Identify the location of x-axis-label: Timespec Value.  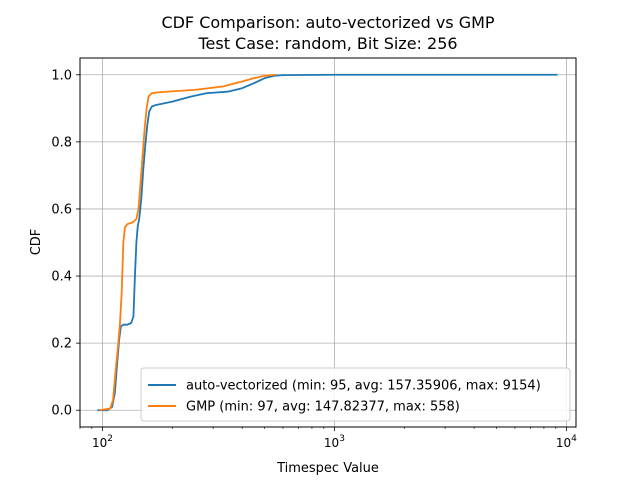
(327, 468).